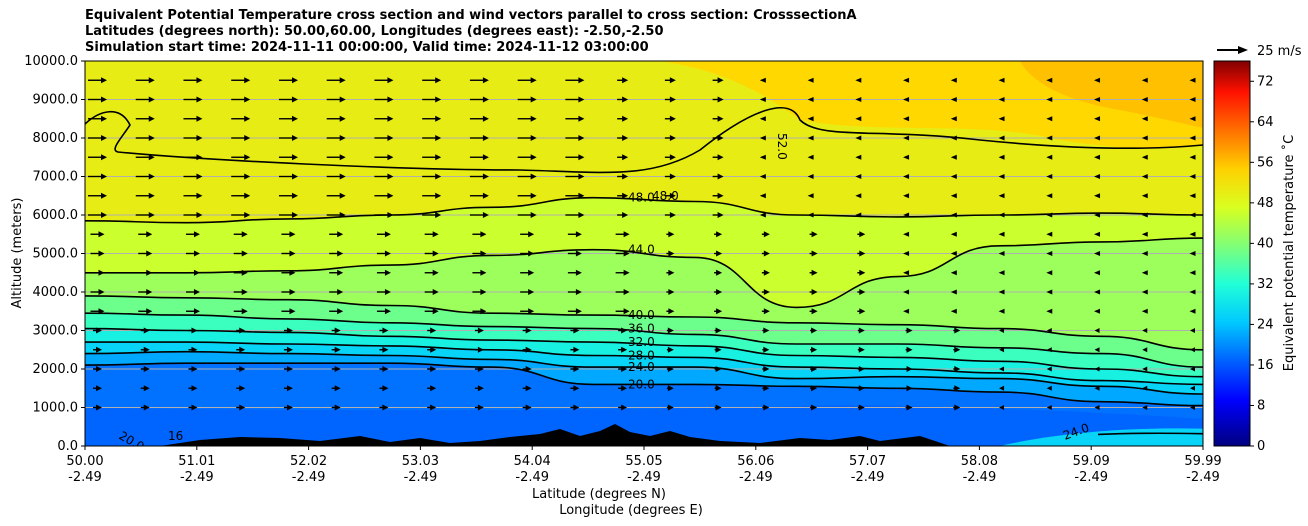  Describe the element at coordinates (1265, 203) in the screenshot. I see `colorbar-tick-label: 48` at that location.